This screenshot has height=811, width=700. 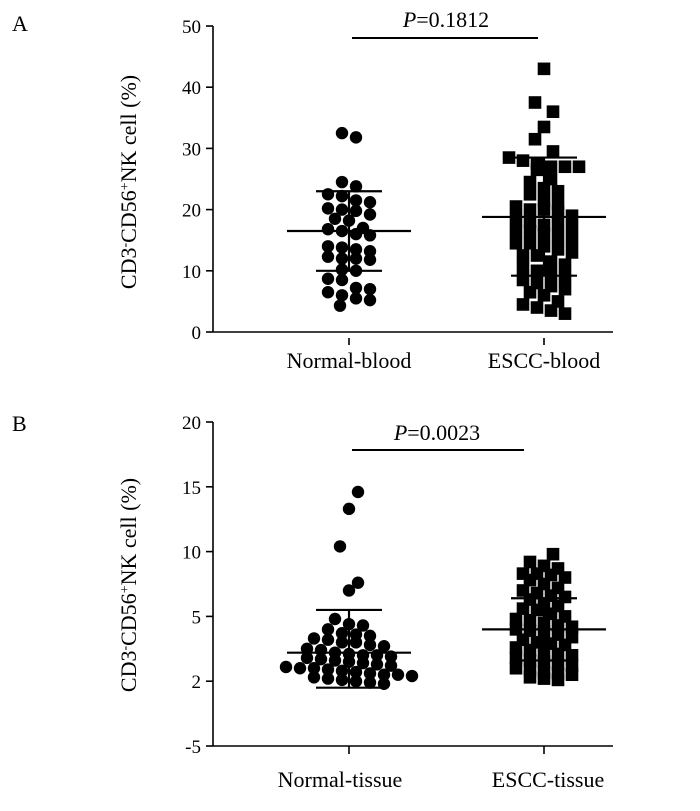 I want to click on points-b, so click(x=429, y=587).